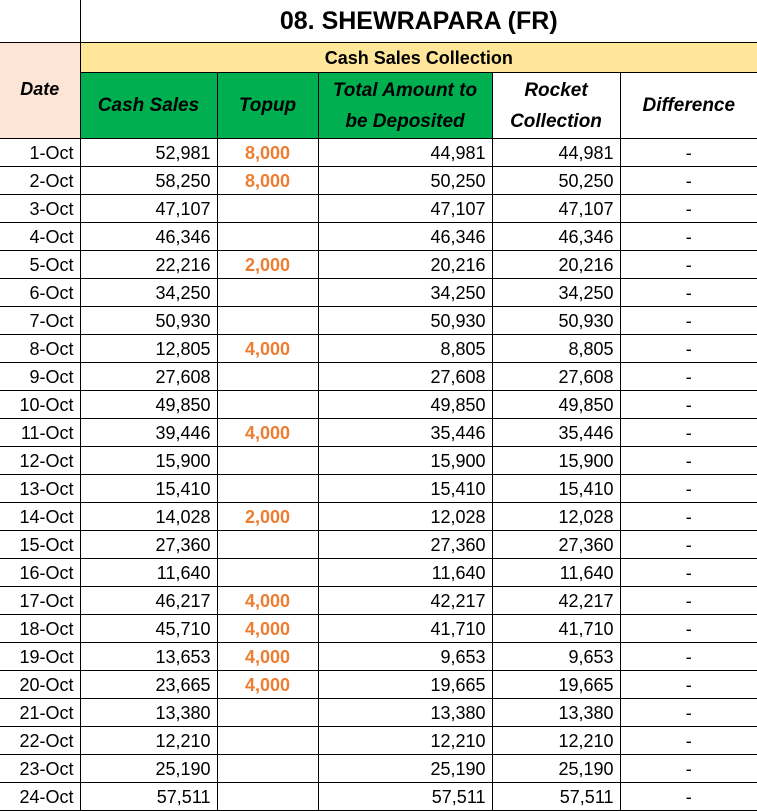 The height and width of the screenshot is (811, 757). What do you see at coordinates (148, 600) in the screenshot?
I see `cash-sales: 46,217` at bounding box center [148, 600].